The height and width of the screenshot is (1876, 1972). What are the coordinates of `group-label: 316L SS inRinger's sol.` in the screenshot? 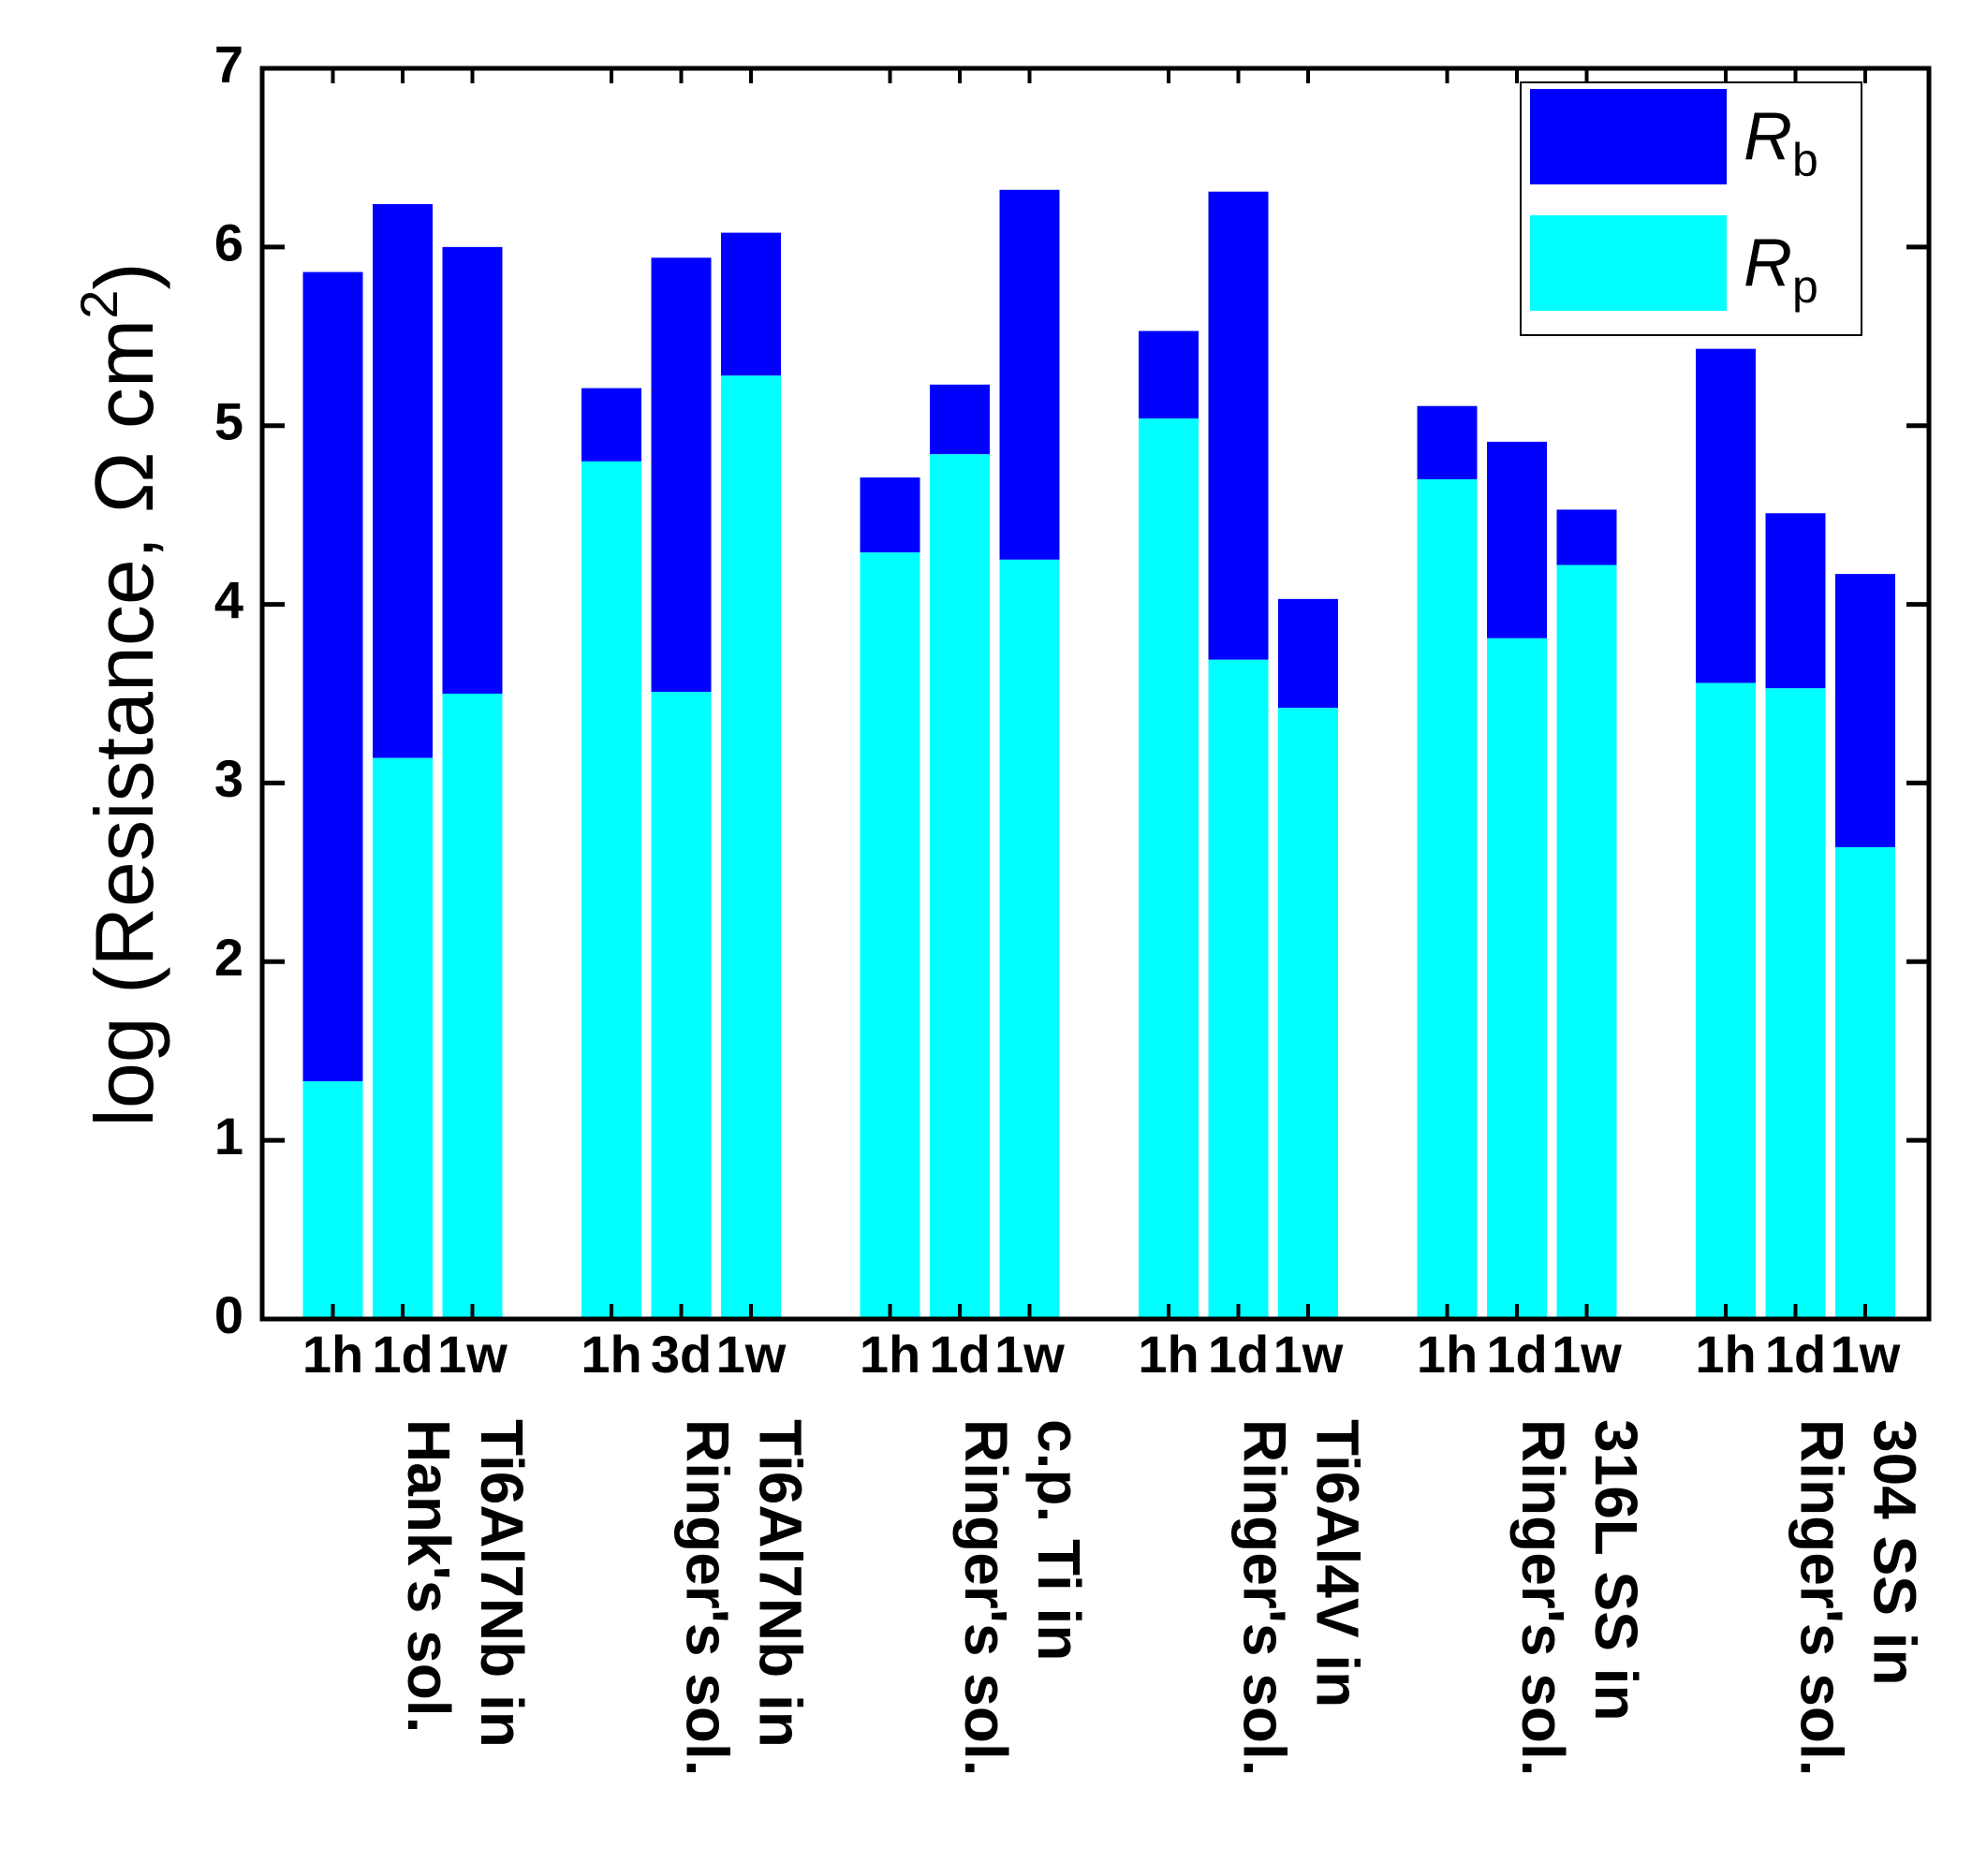 It's located at (1579, 1598).